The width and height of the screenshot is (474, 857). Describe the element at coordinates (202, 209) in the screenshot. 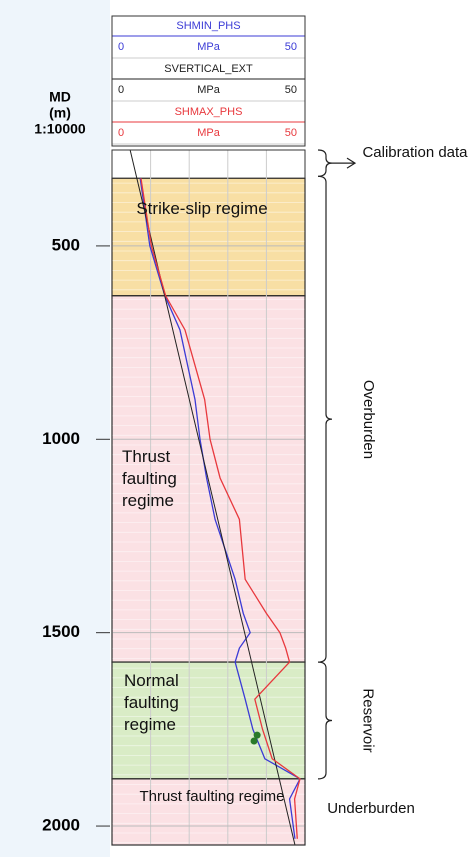

I see `zone-label: Strike-slip regime` at that location.